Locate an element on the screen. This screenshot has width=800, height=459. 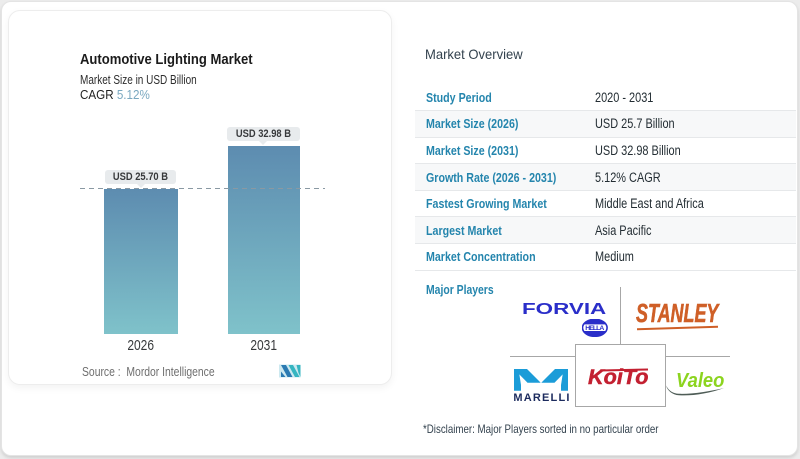
svg-text: HELLA is located at coordinates (594, 328).